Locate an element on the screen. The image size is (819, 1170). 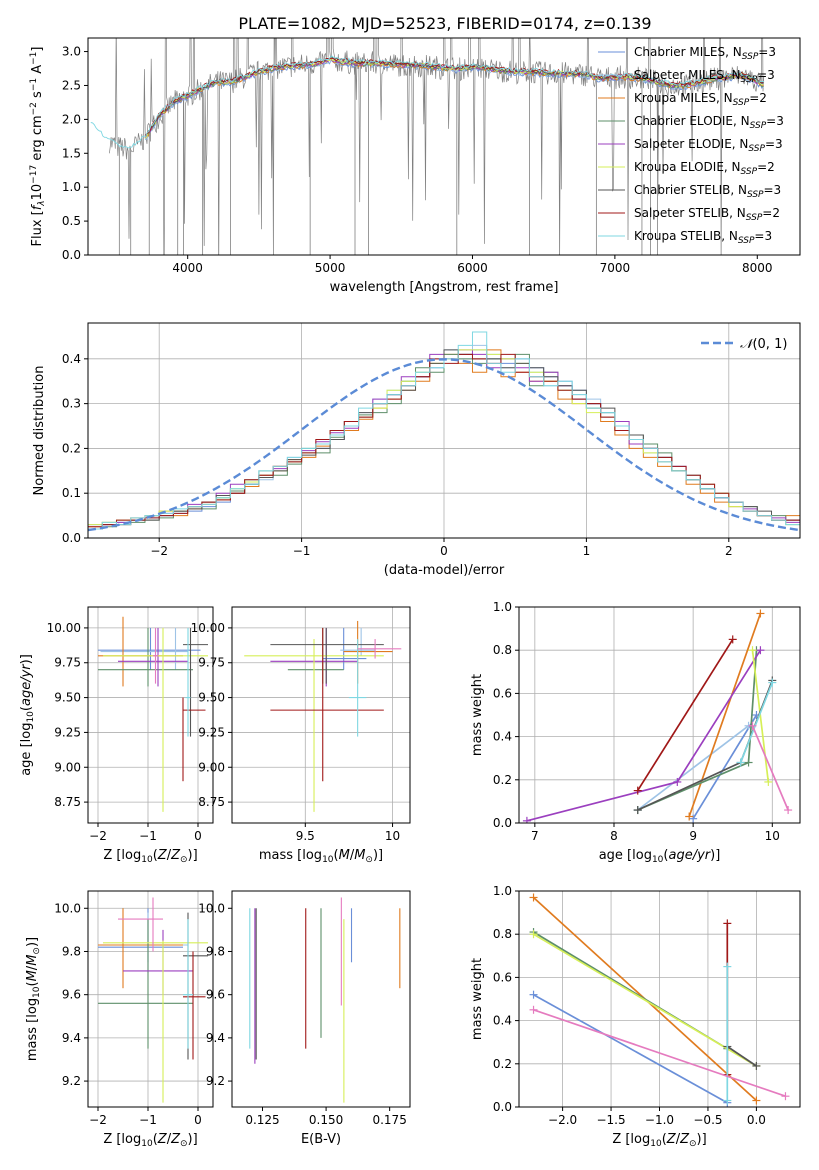
series-chabrier-miles is located at coordinates (630, 1048).